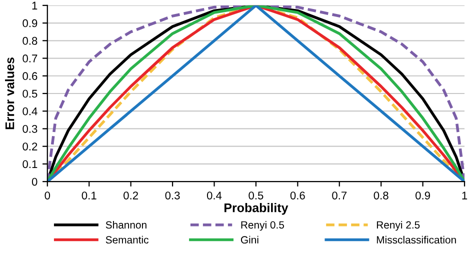  I want to click on legend-label: Missclassification, so click(416, 240).